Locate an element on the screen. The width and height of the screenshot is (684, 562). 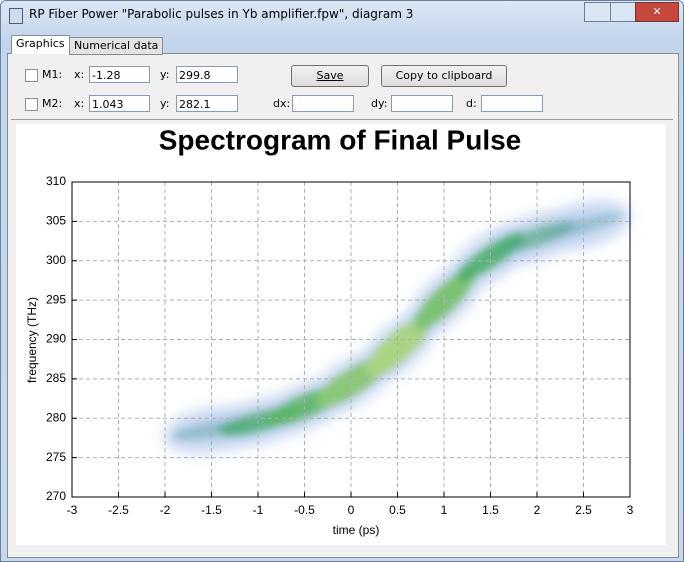
y-tick-label: 290 is located at coordinates (56, 339).